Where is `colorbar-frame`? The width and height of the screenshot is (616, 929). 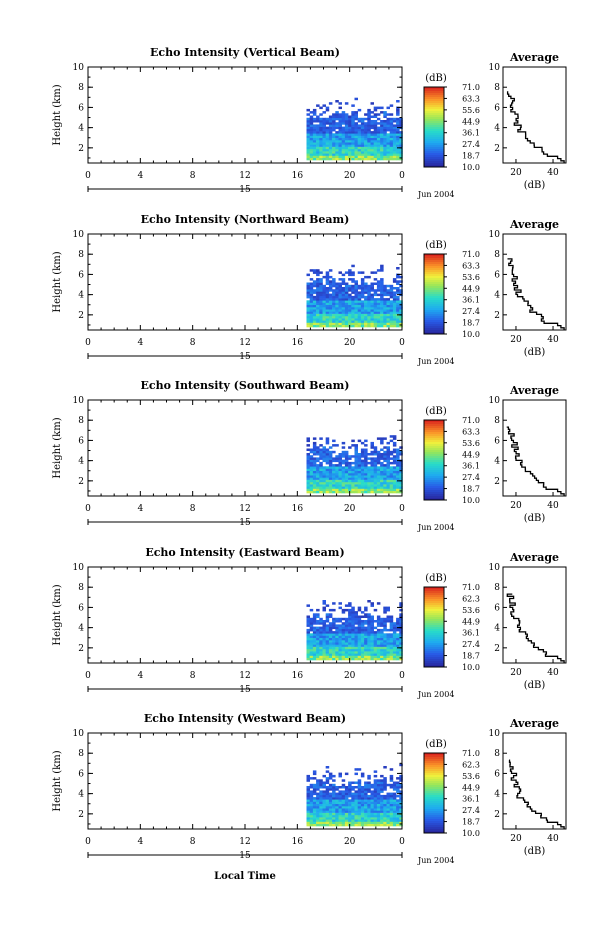
colorbar-frame is located at coordinates (434, 793).